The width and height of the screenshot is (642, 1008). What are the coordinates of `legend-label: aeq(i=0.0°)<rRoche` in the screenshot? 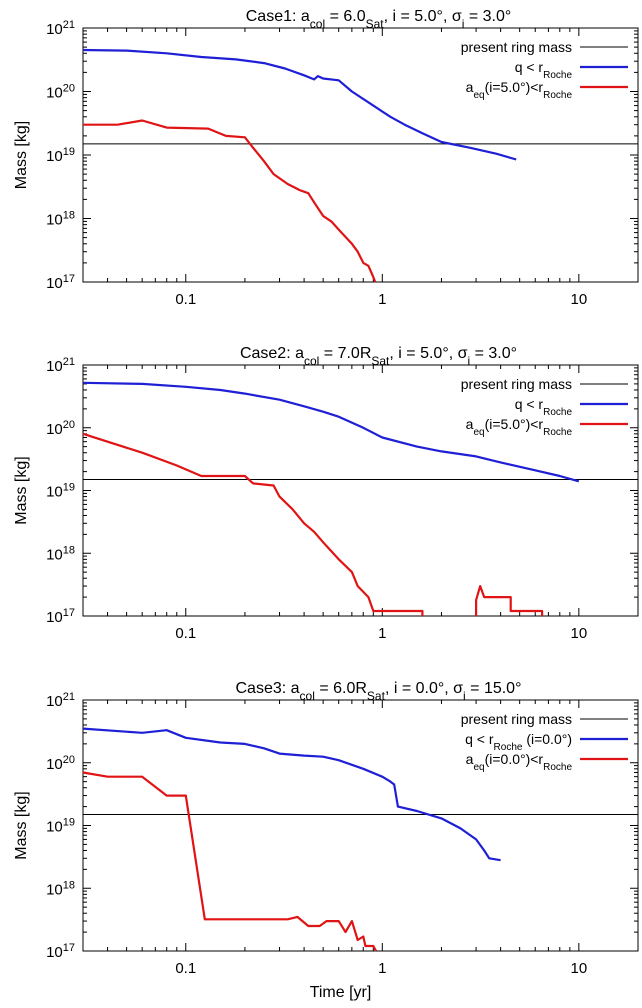 It's located at (519, 762).